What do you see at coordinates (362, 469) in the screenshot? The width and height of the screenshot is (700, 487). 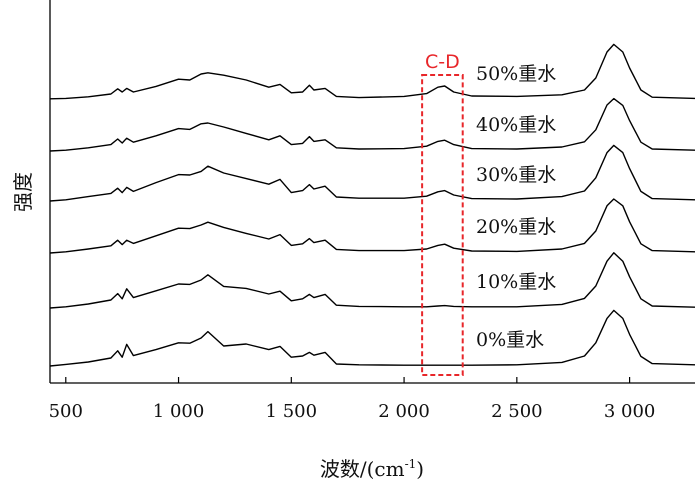 I see `x-axis-title-text: 波数/(cm` at bounding box center [362, 469].